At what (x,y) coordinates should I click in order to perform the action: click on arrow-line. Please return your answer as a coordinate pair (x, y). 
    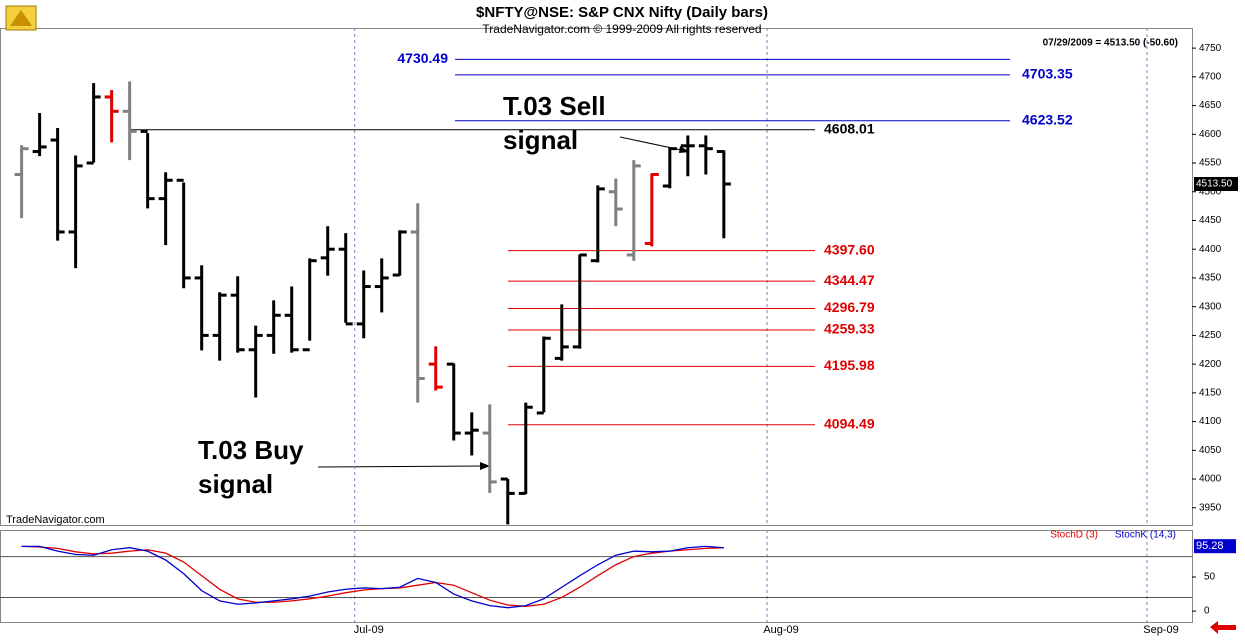
    Looking at the image, I should click on (401, 466).